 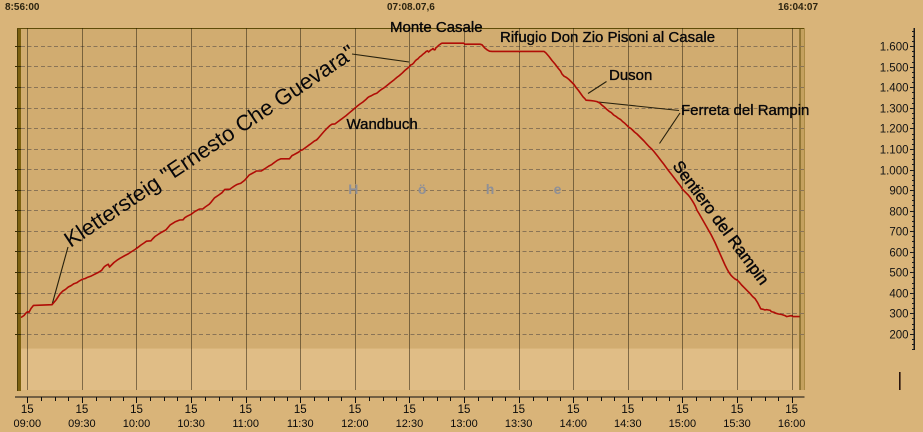 What do you see at coordinates (894, 110) in the screenshot?
I see `svg-text: 1.300` at bounding box center [894, 110].